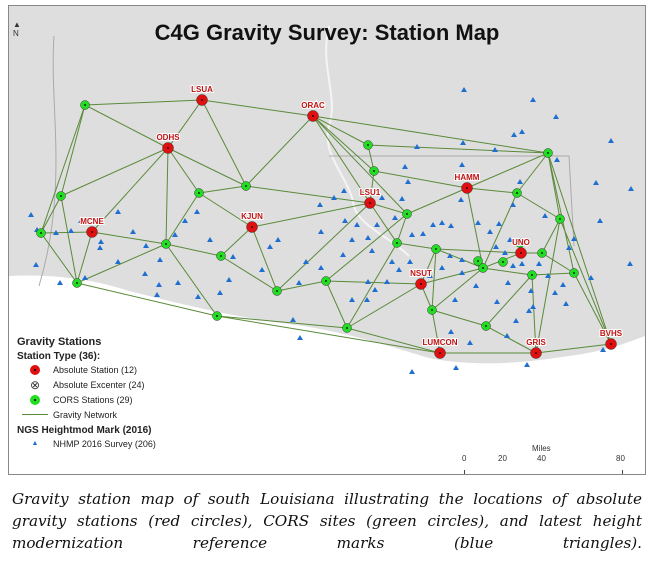 This screenshot has height=563, width=651. I want to click on legend-label: CORS Stations (29), so click(93, 399).